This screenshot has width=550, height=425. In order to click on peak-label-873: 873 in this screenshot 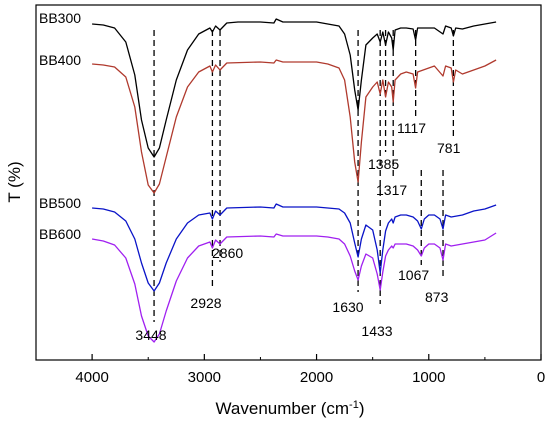, I will do `click(437, 297)`.